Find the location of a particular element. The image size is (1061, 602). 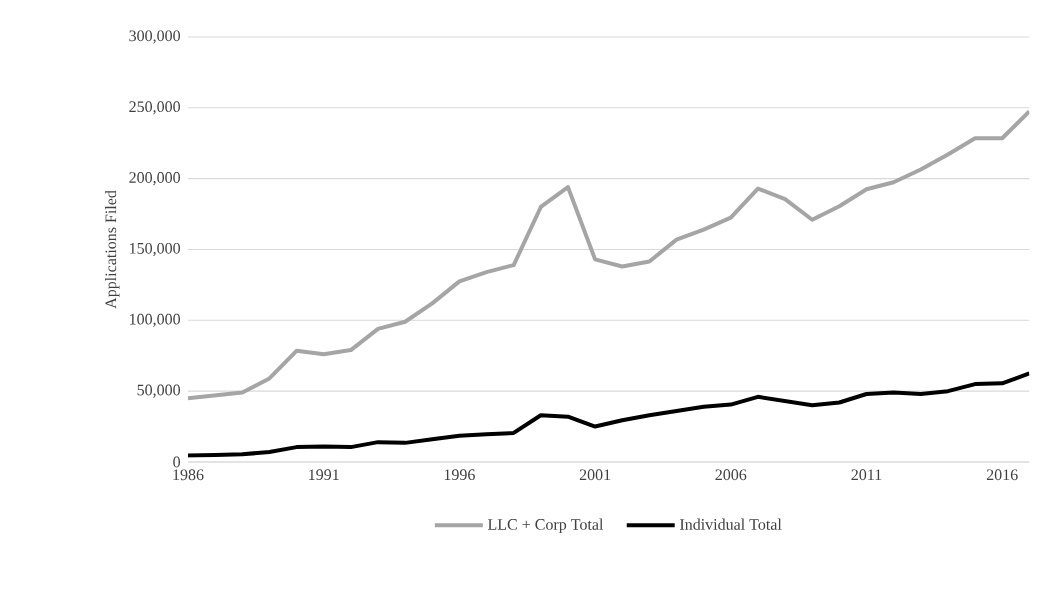

y-tick-label: 300,000 is located at coordinates (155, 37).